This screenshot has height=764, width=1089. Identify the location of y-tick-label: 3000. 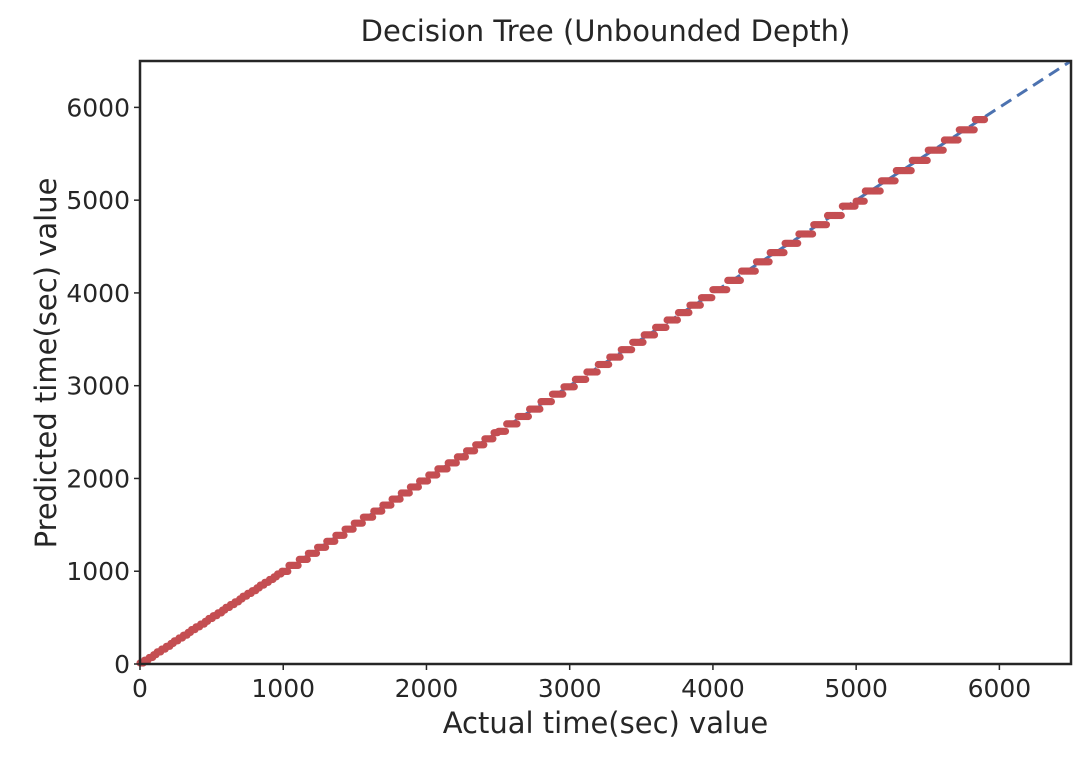
(98, 386).